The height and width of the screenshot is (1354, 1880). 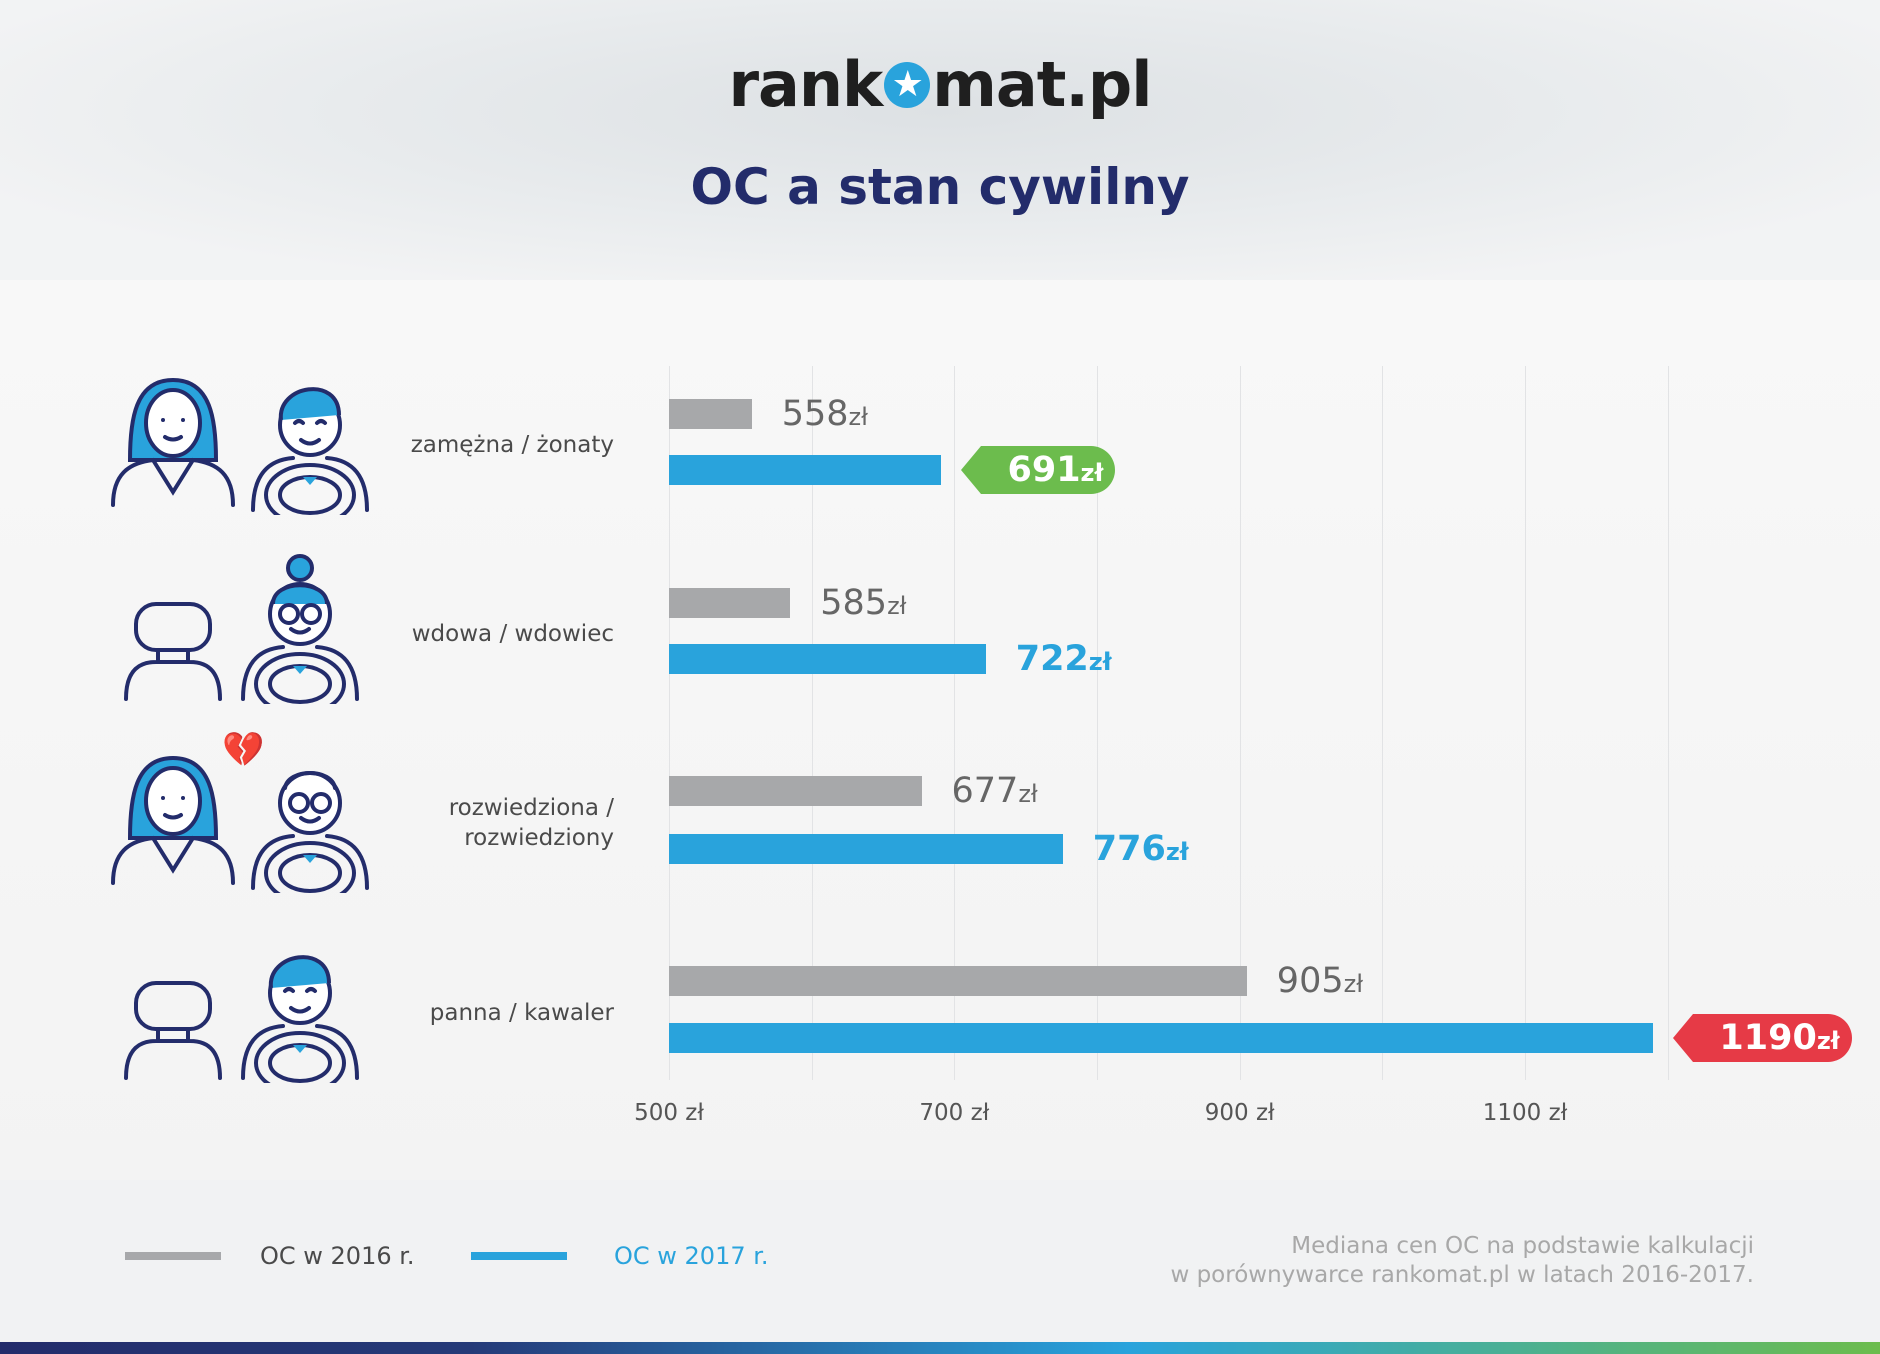 I want to click on chart-title: OC a stan cywilny, so click(x=940, y=187).